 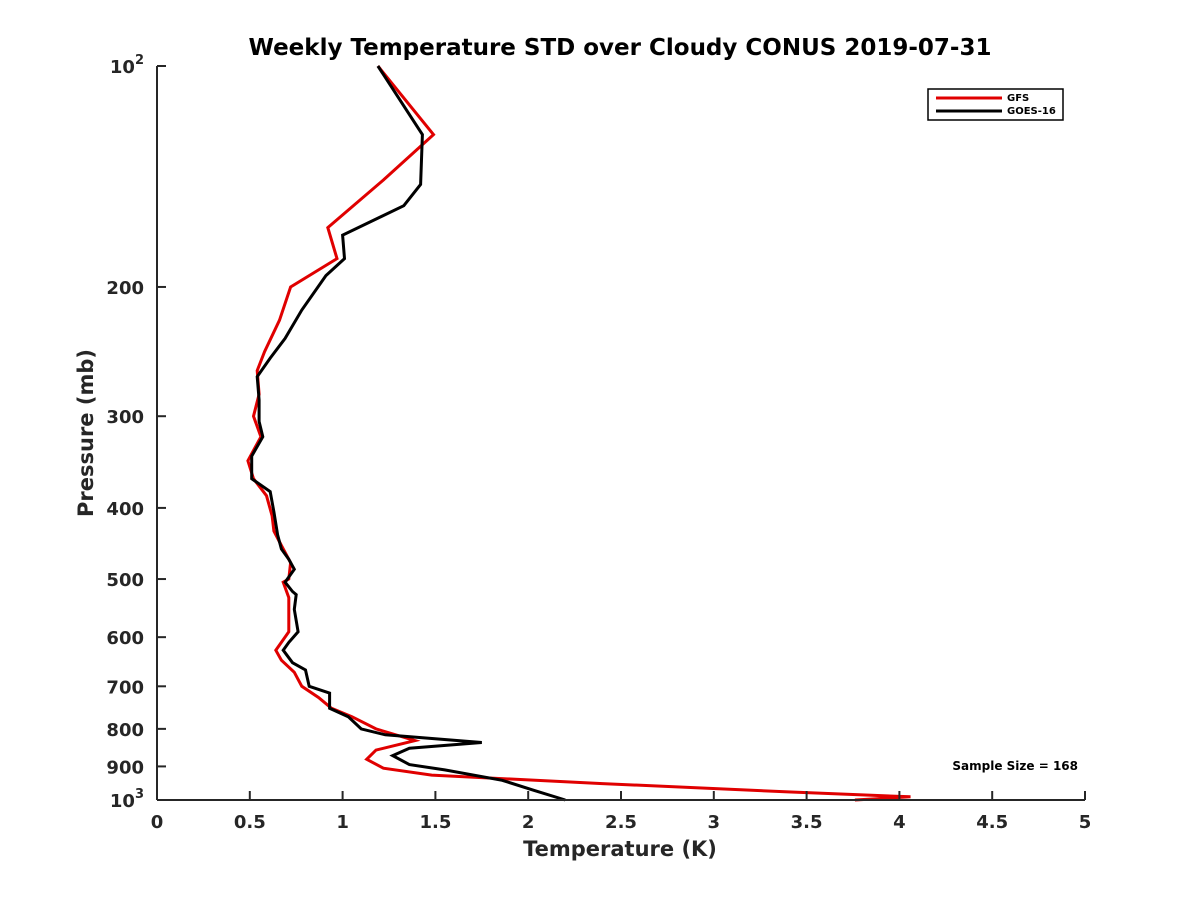 I want to click on y-tick-label: 600, so click(x=125, y=638).